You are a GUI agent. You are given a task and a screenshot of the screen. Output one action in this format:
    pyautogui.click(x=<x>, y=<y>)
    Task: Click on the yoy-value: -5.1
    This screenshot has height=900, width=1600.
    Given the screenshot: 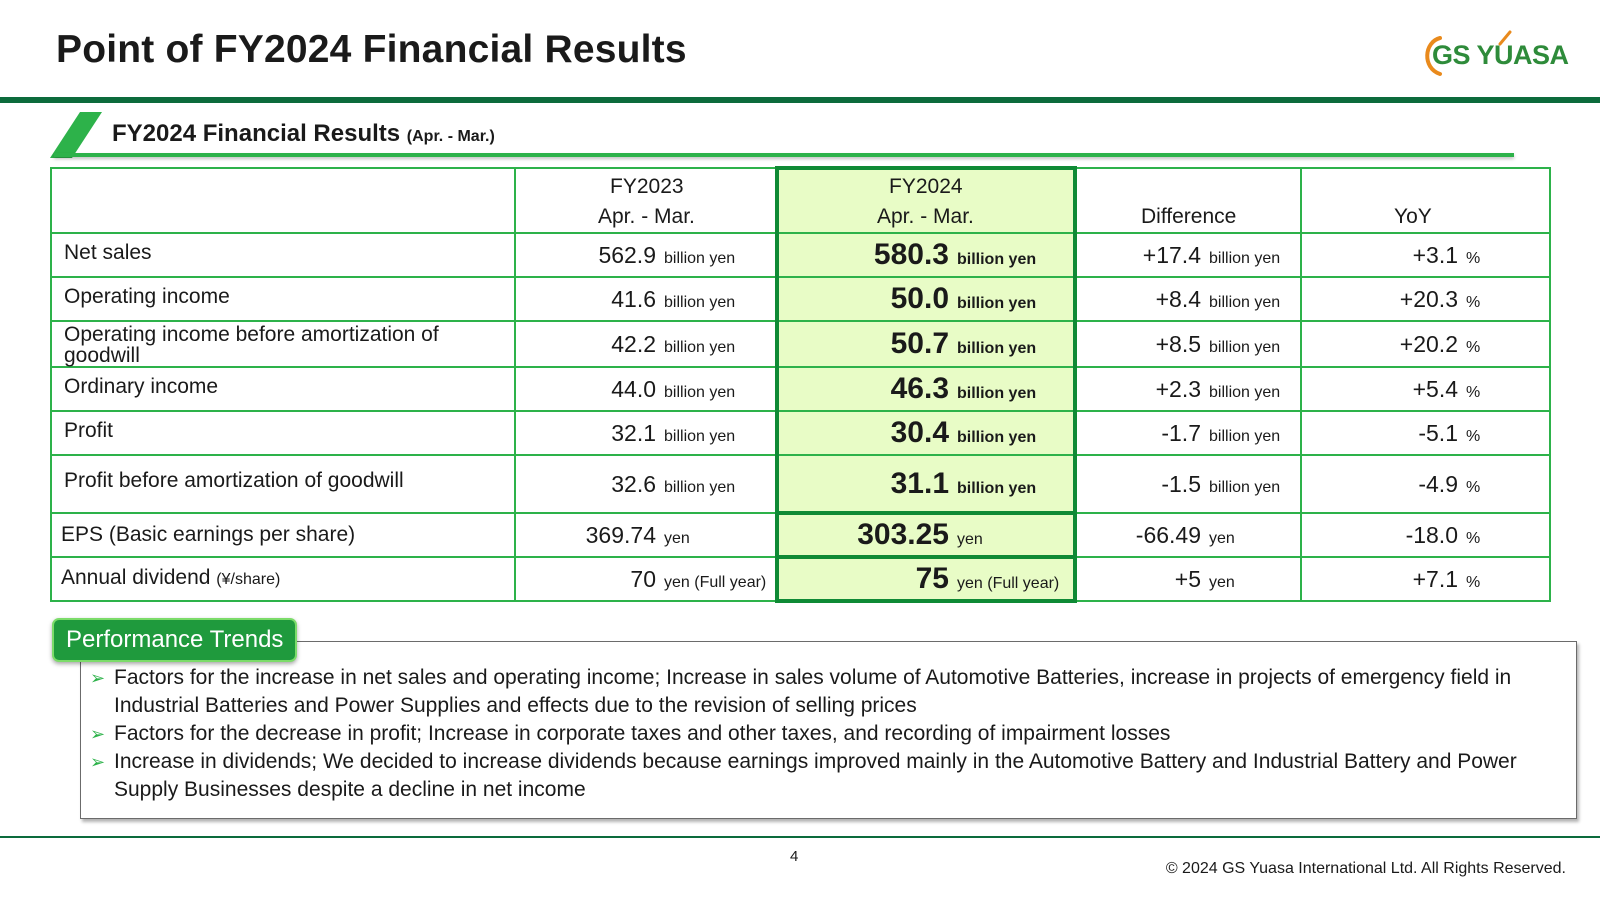 What is the action you would take?
    pyautogui.click(x=1438, y=432)
    